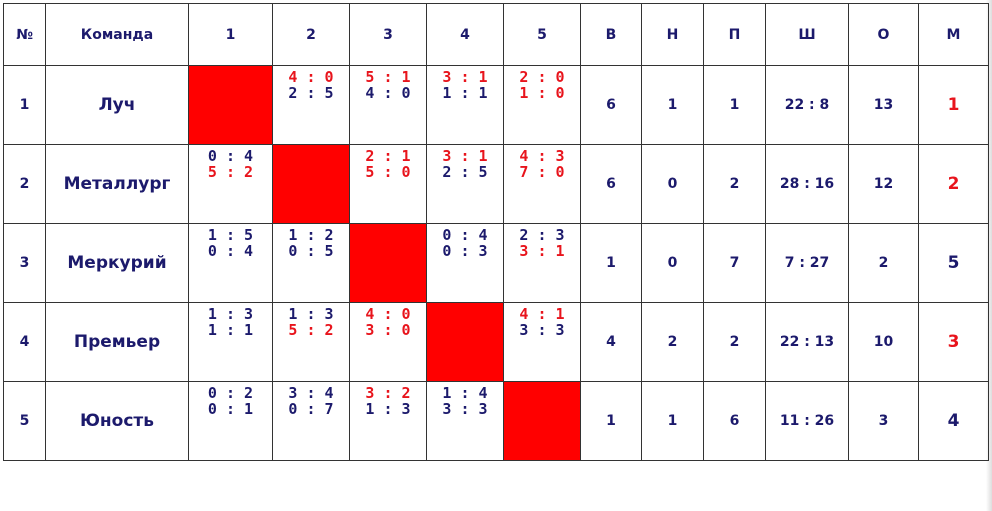 This screenshot has height=511, width=992. What do you see at coordinates (388, 393) in the screenshot?
I see `score: 3 : 2` at bounding box center [388, 393].